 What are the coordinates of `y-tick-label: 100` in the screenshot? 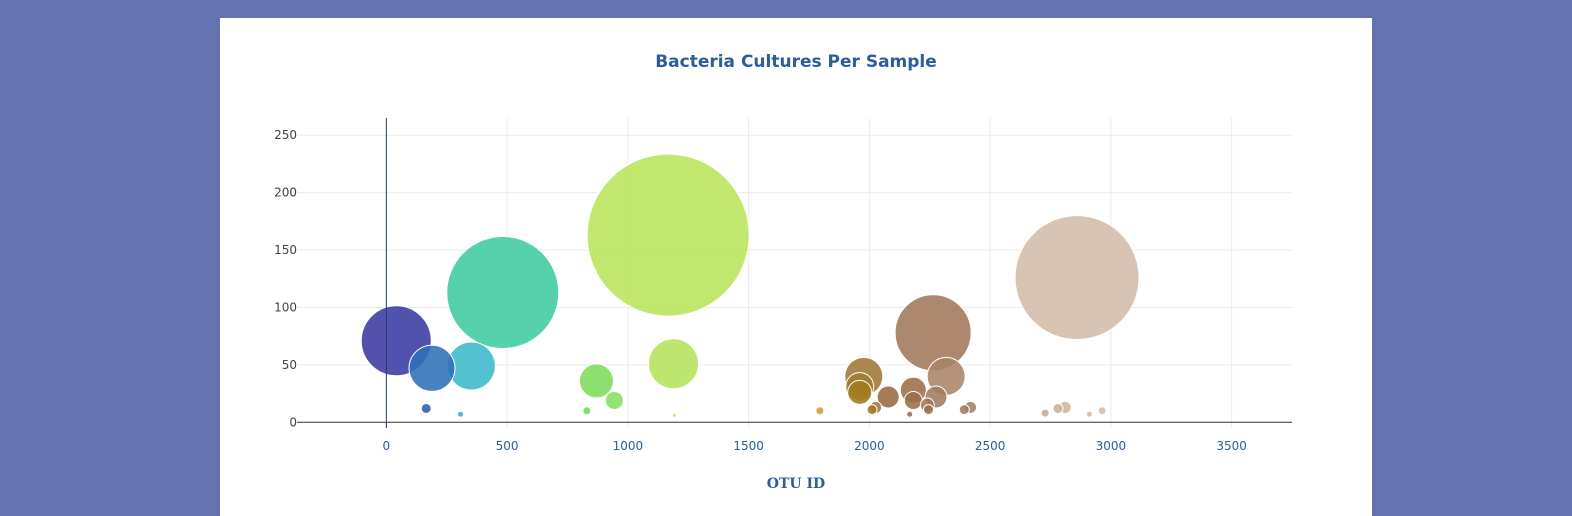 It's located at (285, 307).